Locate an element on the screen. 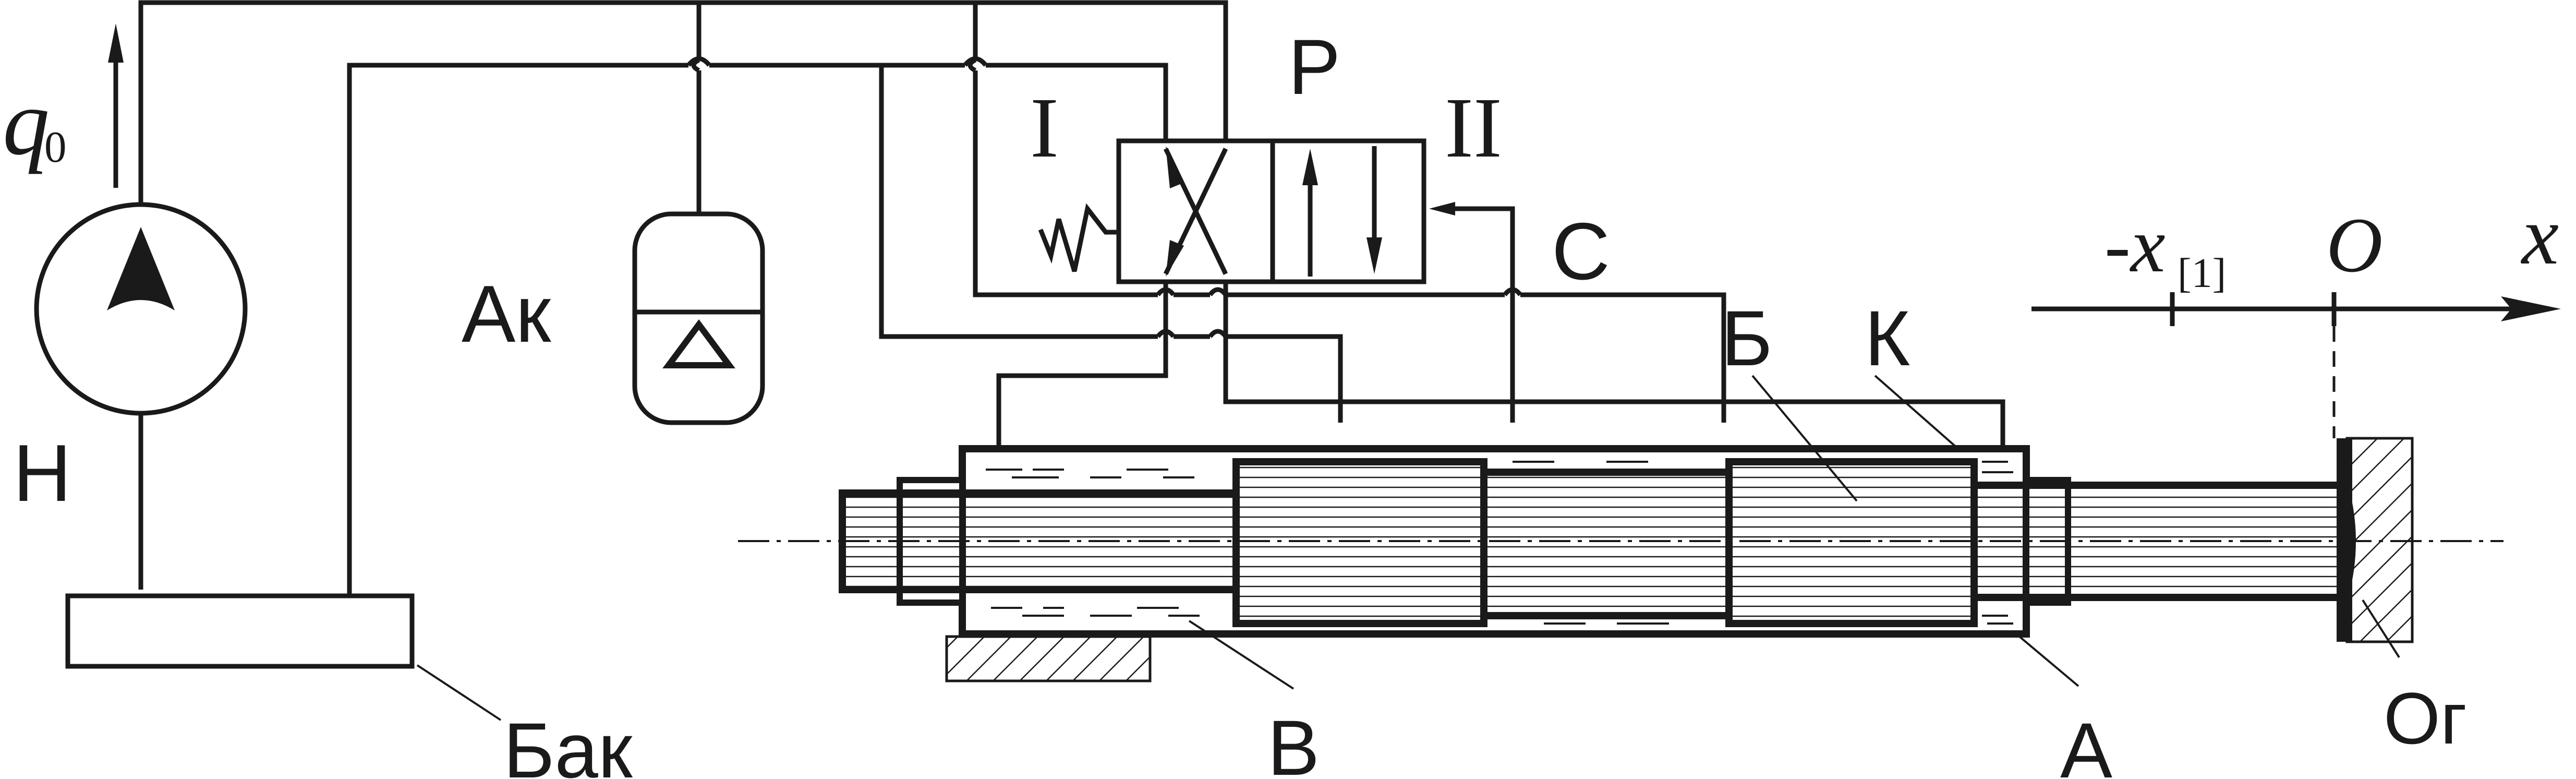 The image size is (2576, 779). flow-label: q is located at coordinates (26, 122).